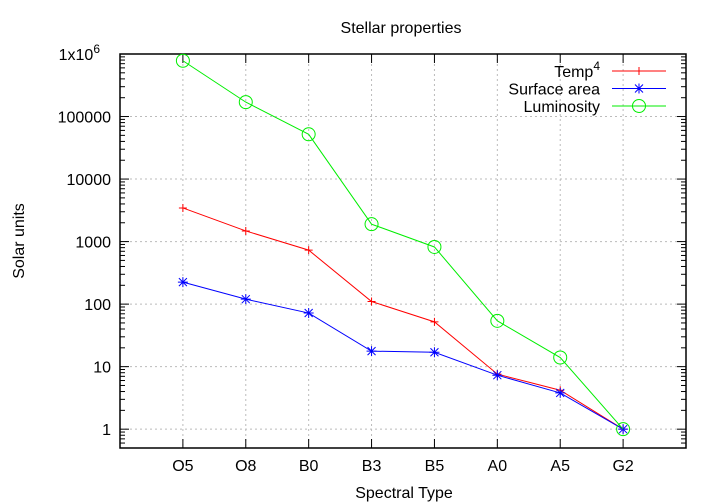  I want to click on y-tick-label: 1x10⁶, so click(80, 53).